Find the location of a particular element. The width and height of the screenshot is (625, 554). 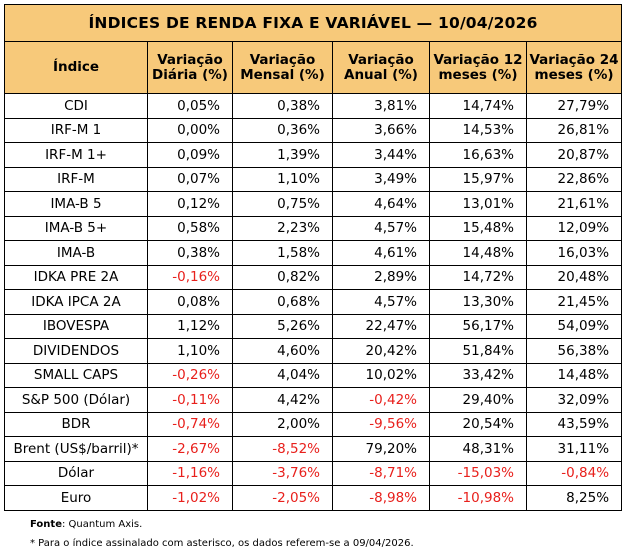

source-label: Fonte is located at coordinates (46, 524).